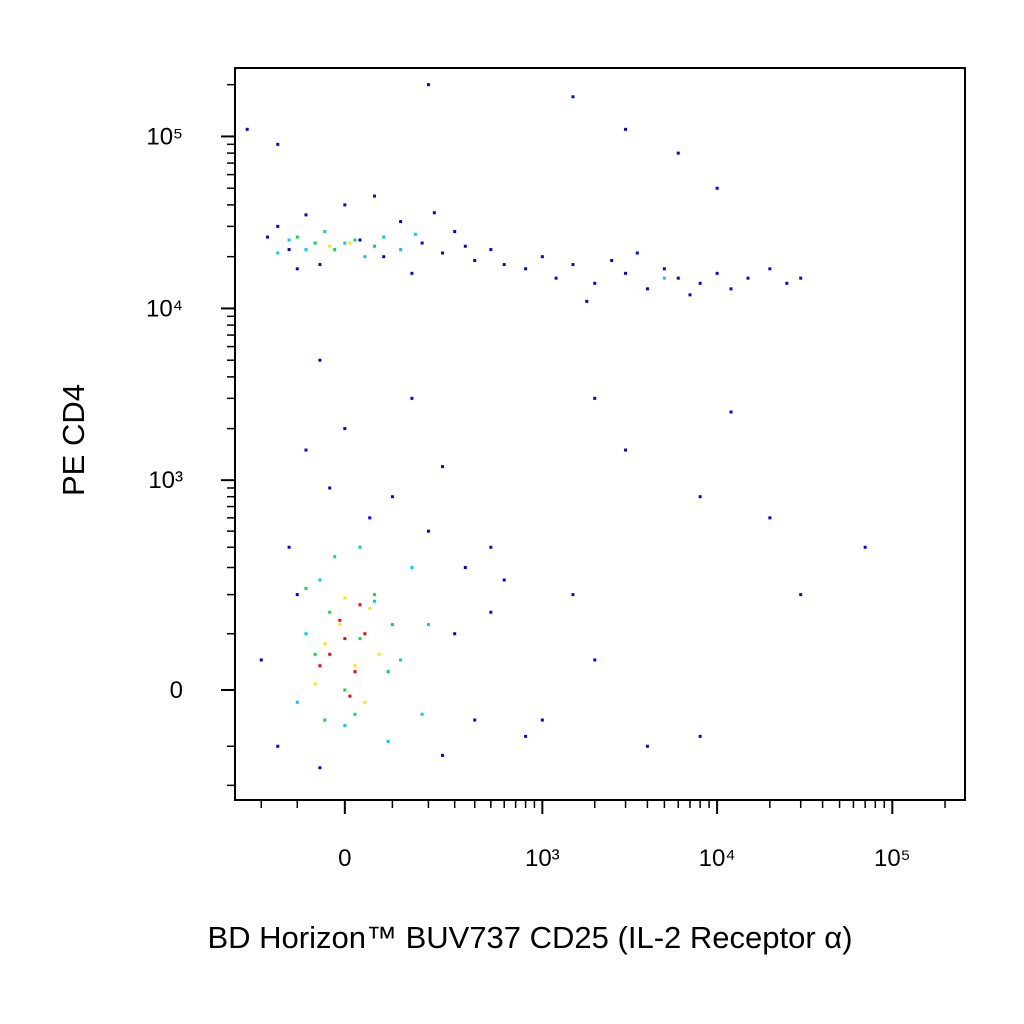 The height and width of the screenshot is (1024, 1024). What do you see at coordinates (892, 858) in the screenshot?
I see `x-tick-label: 10⁵` at bounding box center [892, 858].